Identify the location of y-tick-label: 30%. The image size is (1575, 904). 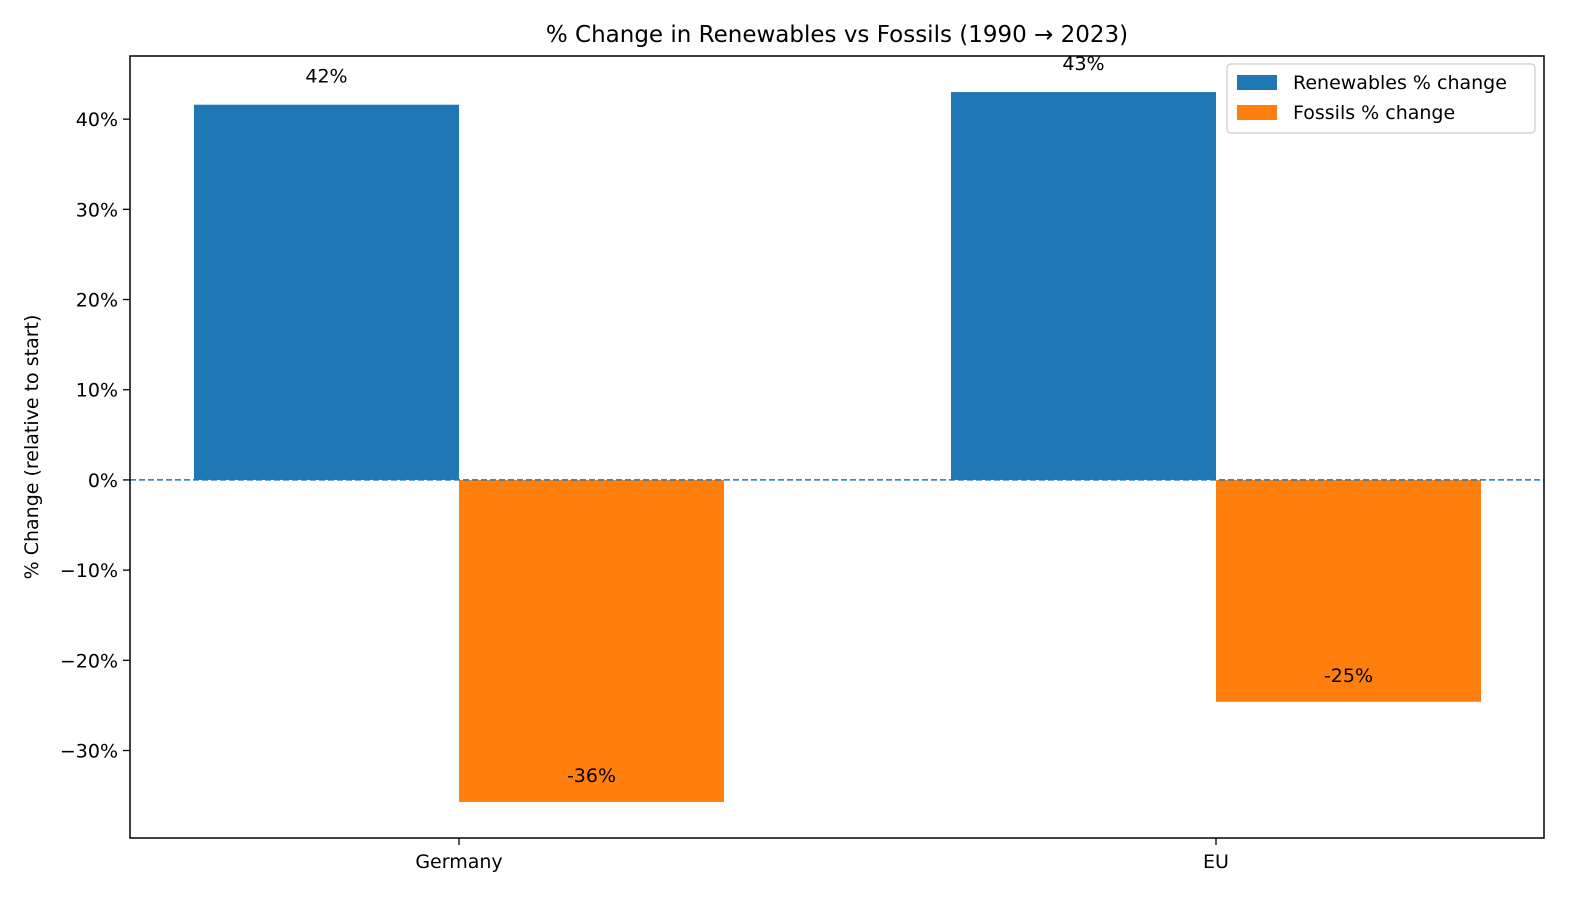
(97, 210).